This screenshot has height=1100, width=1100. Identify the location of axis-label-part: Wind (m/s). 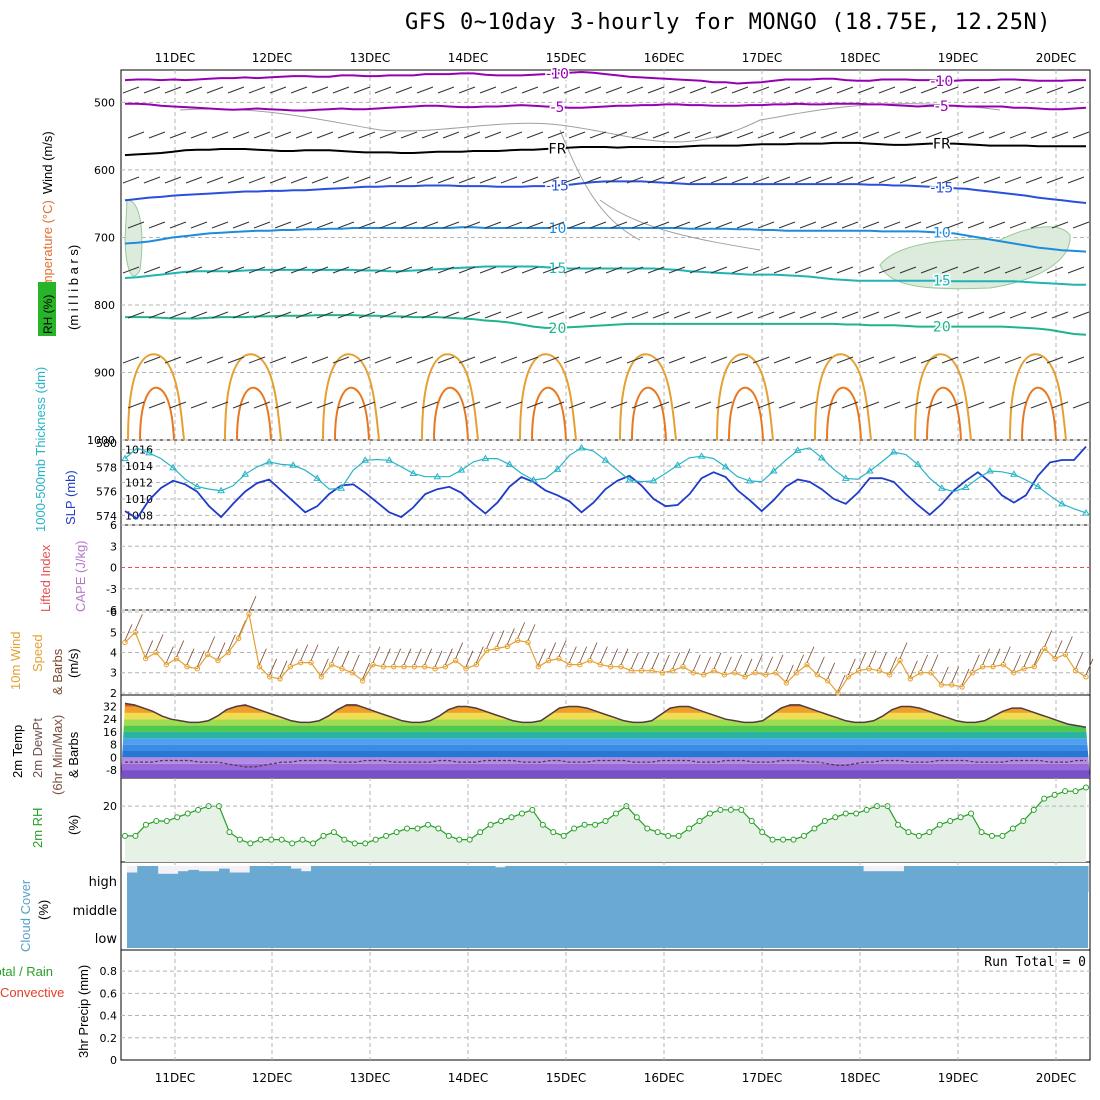
(47, 162).